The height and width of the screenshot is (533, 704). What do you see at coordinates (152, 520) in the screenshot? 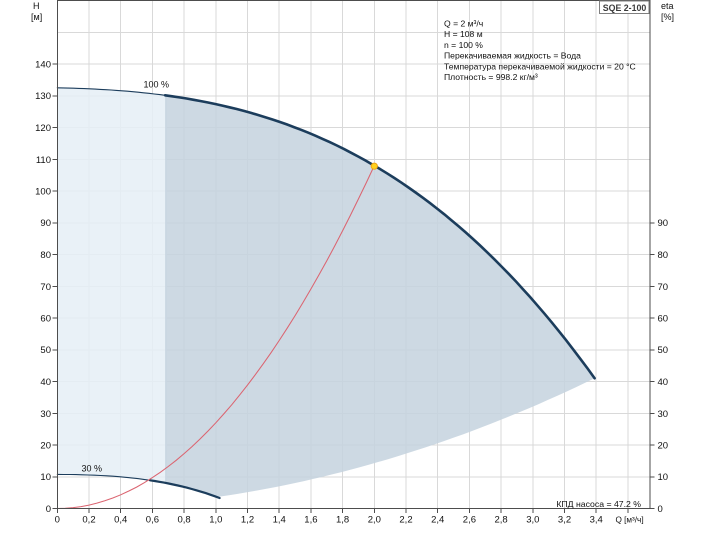
I see `svg-text: 0,6` at bounding box center [152, 520].